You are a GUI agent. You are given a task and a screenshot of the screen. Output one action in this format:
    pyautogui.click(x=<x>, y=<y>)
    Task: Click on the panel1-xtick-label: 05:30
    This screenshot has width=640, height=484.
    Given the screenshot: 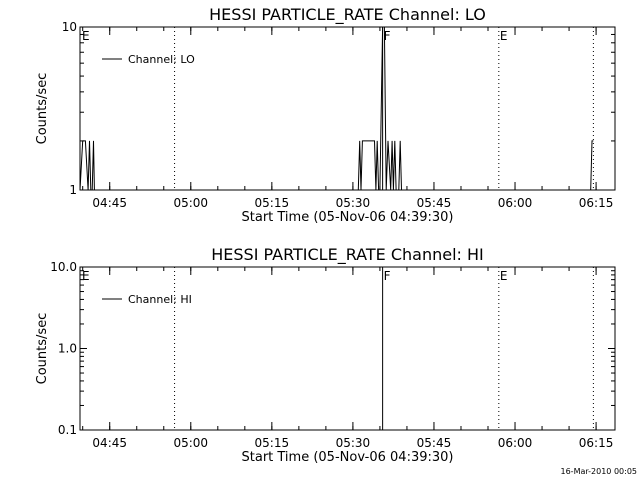 What is the action you would take?
    pyautogui.click(x=353, y=203)
    